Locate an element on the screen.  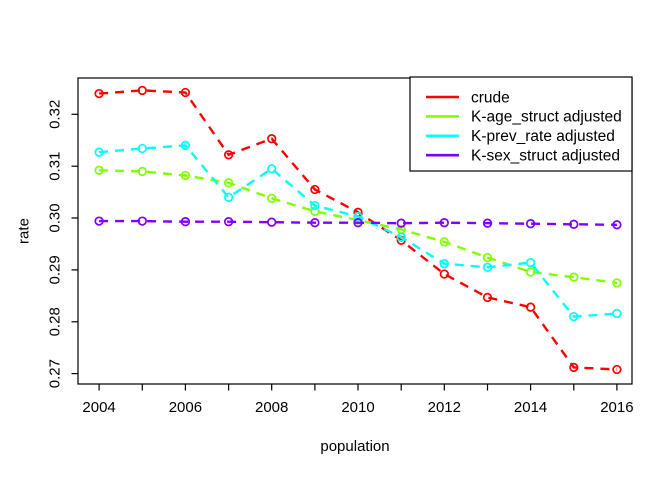
y-tick-label: 0.32 is located at coordinates (55, 114).